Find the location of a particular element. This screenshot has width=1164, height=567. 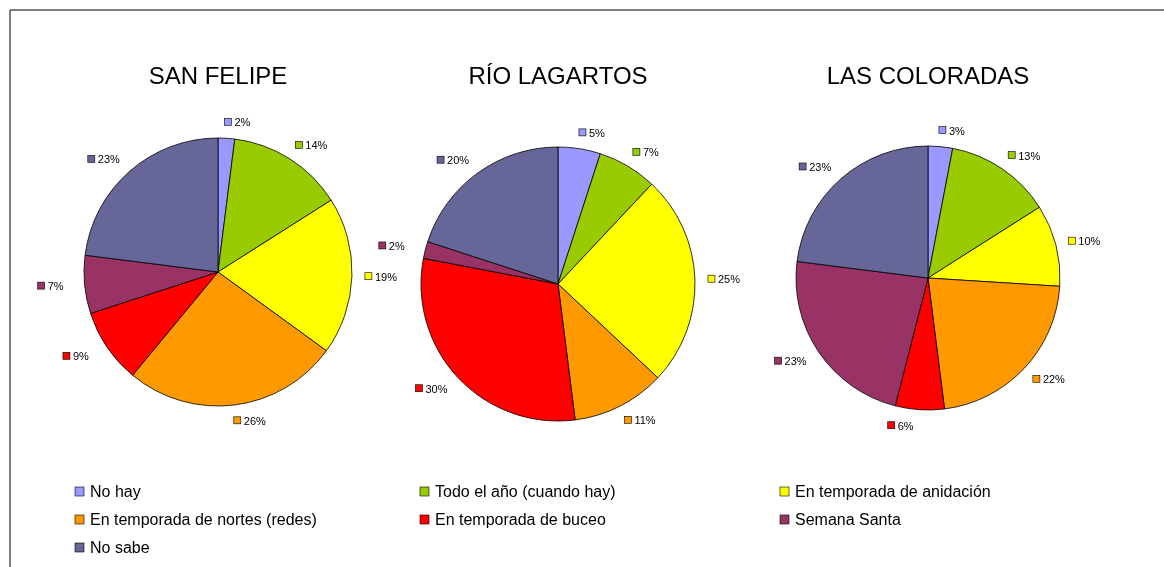

data-label: 26% is located at coordinates (255, 420).